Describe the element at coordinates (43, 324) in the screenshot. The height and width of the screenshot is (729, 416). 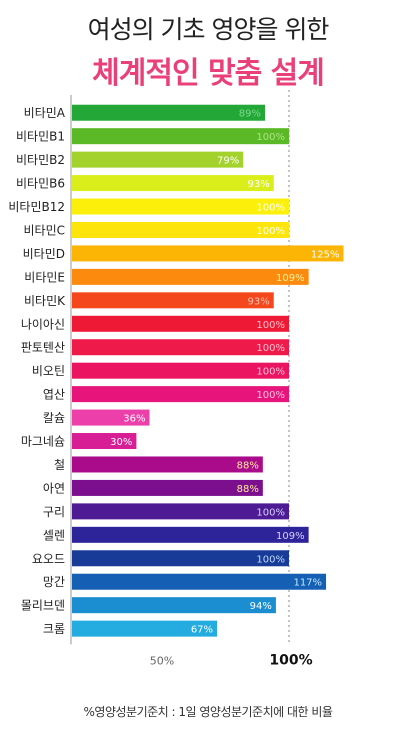
I see `category-label: 나이아신` at that location.